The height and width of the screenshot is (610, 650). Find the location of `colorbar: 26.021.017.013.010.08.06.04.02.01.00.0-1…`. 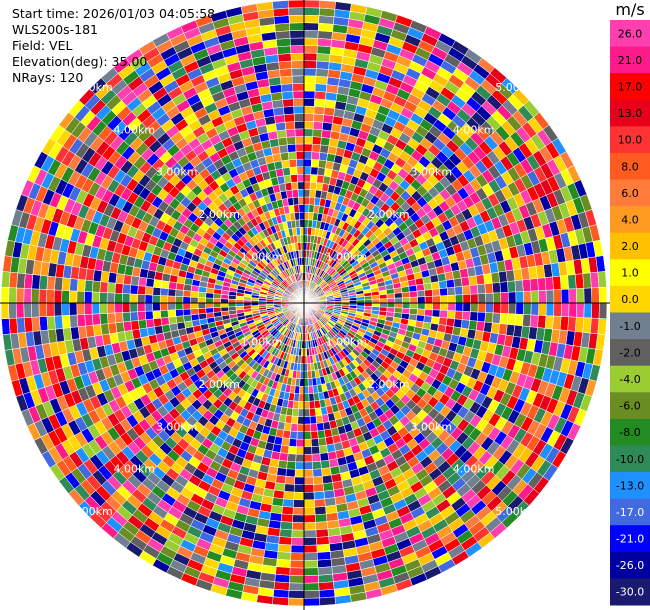

colorbar: 26.021.017.013.010.08.06.04.02.01.00.0-1… is located at coordinates (630, 313).